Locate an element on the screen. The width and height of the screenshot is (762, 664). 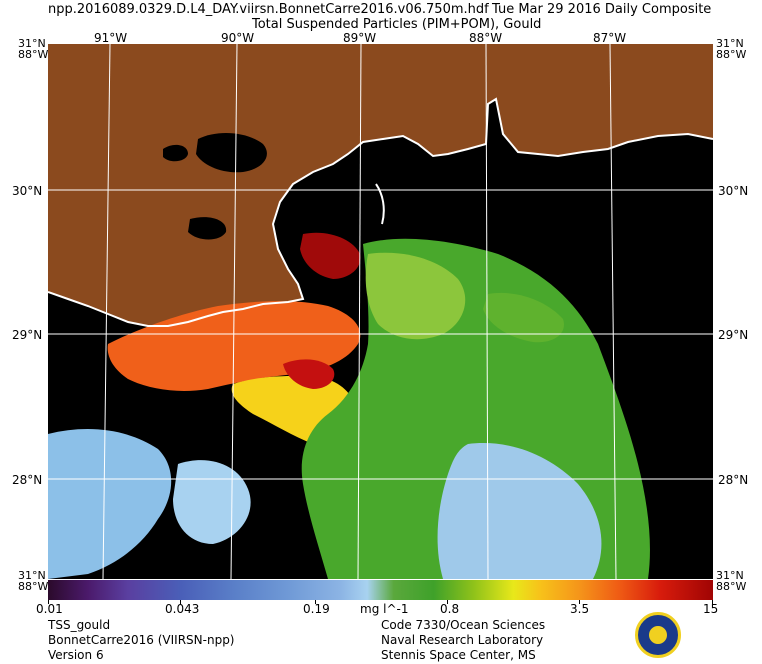
lon-label-91w: 91°W is located at coordinates (111, 38).